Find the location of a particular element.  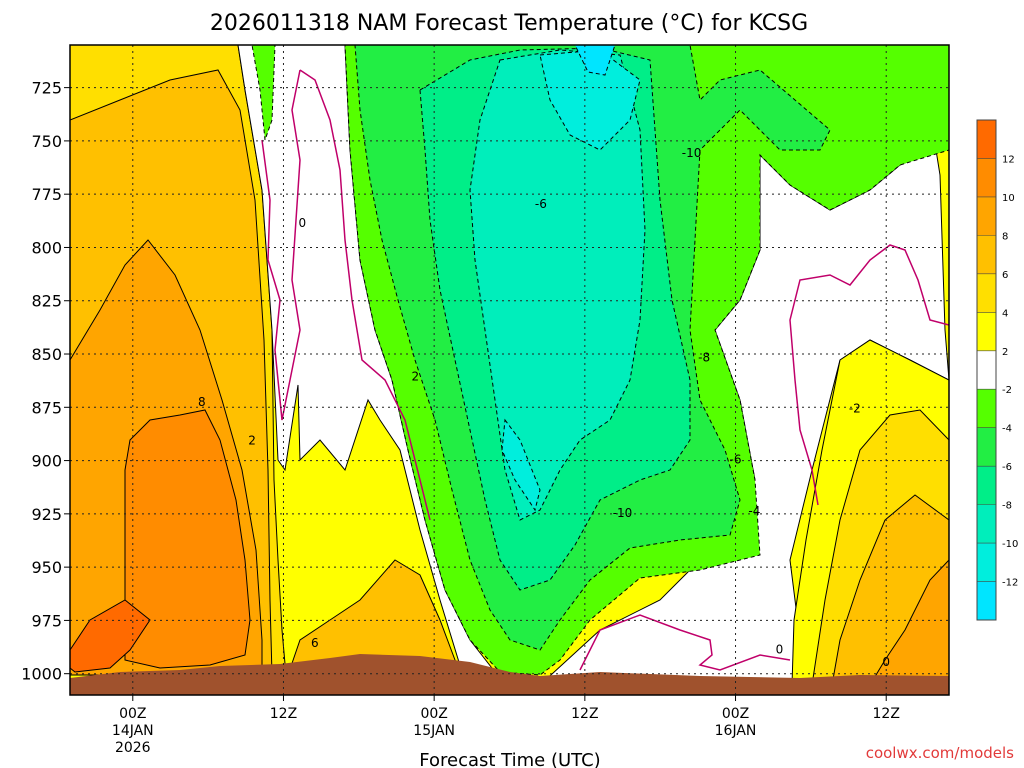

colorbar-label: 4 is located at coordinates (1005, 313).